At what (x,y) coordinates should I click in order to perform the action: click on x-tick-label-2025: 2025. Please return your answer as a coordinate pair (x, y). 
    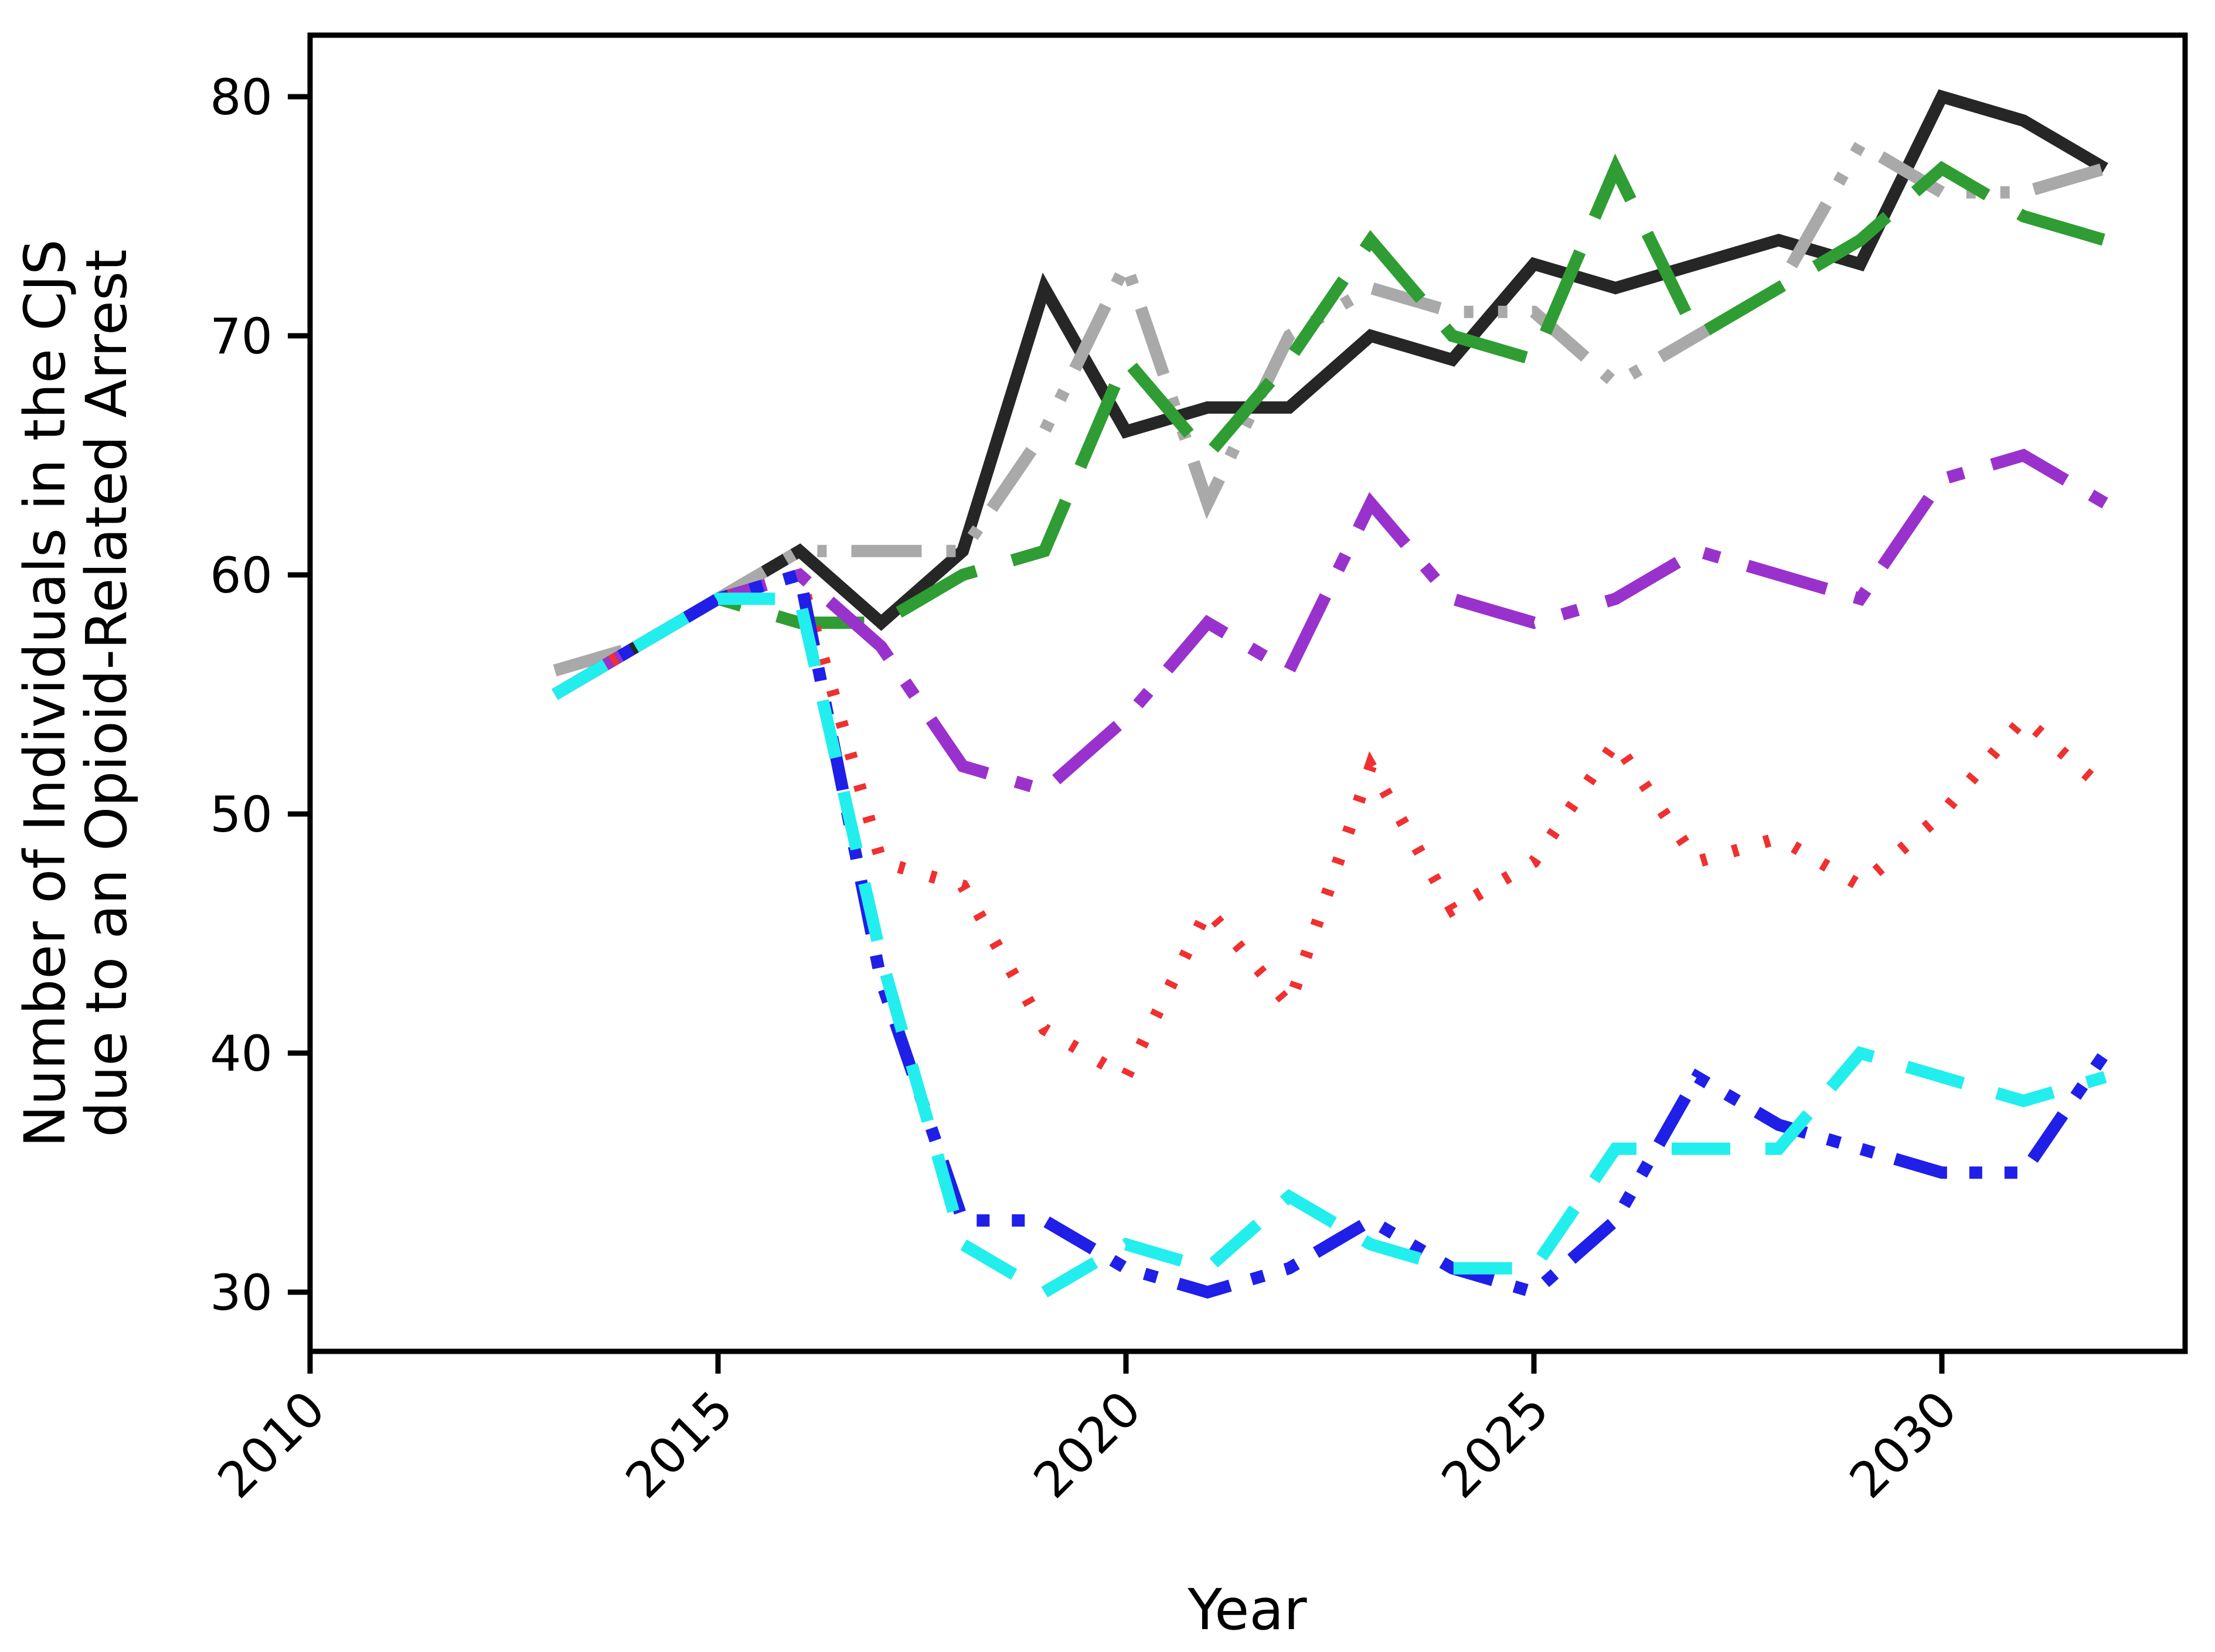
    Looking at the image, I should click on (1495, 1444).